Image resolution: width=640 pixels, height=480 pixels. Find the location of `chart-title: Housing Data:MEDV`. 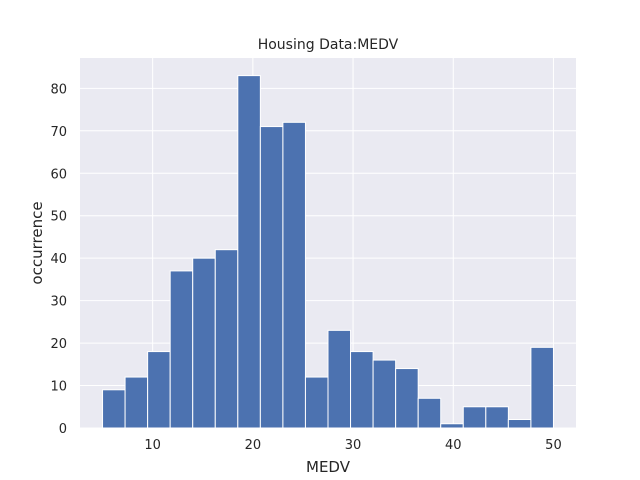

chart-title: Housing Data:MEDV is located at coordinates (328, 45).